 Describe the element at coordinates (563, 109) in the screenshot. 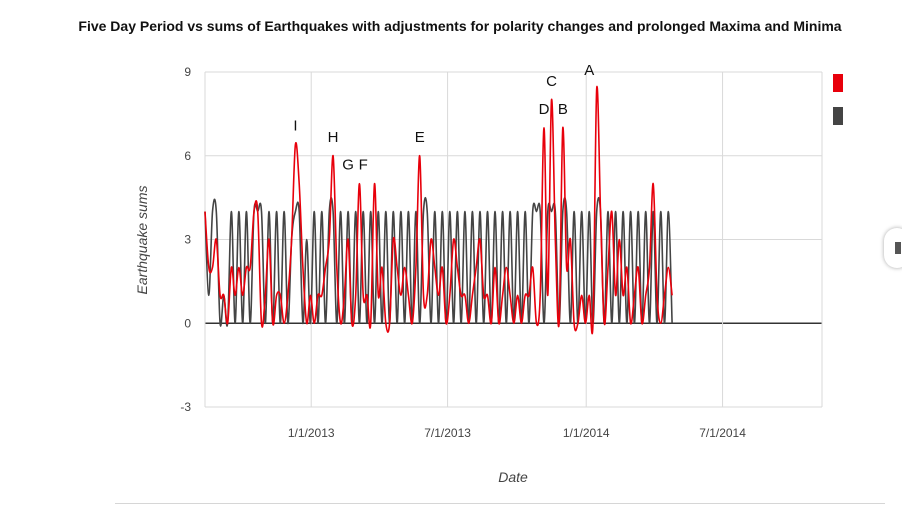

I see `peak-label: B` at that location.